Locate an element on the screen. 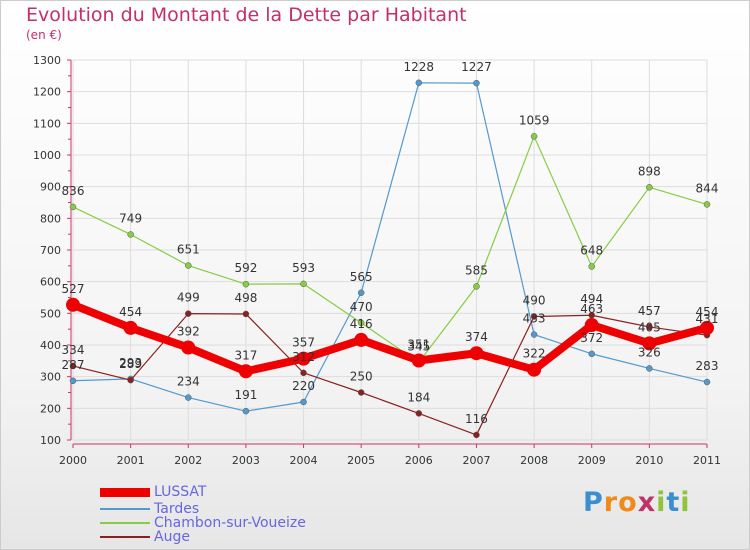 This screenshot has width=750, height=550. legend-item: Chambon-sur-Voueize is located at coordinates (203, 523).